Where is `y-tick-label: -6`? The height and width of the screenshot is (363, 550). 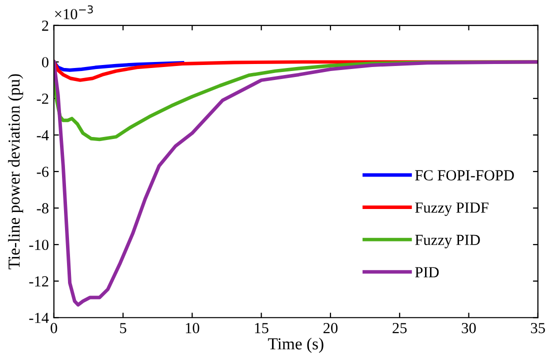
y-tick-label: -6 is located at coordinates (42, 171).